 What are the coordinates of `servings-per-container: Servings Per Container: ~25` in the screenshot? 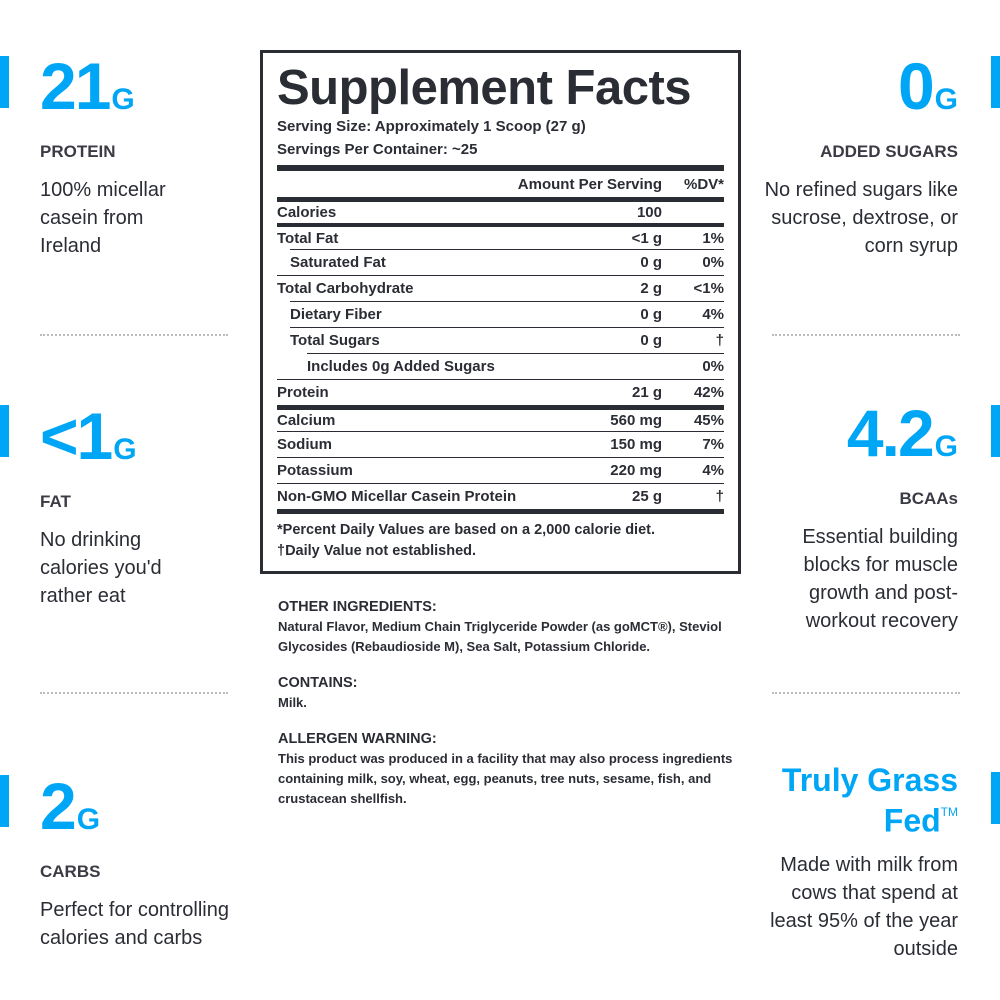 It's located at (377, 149).